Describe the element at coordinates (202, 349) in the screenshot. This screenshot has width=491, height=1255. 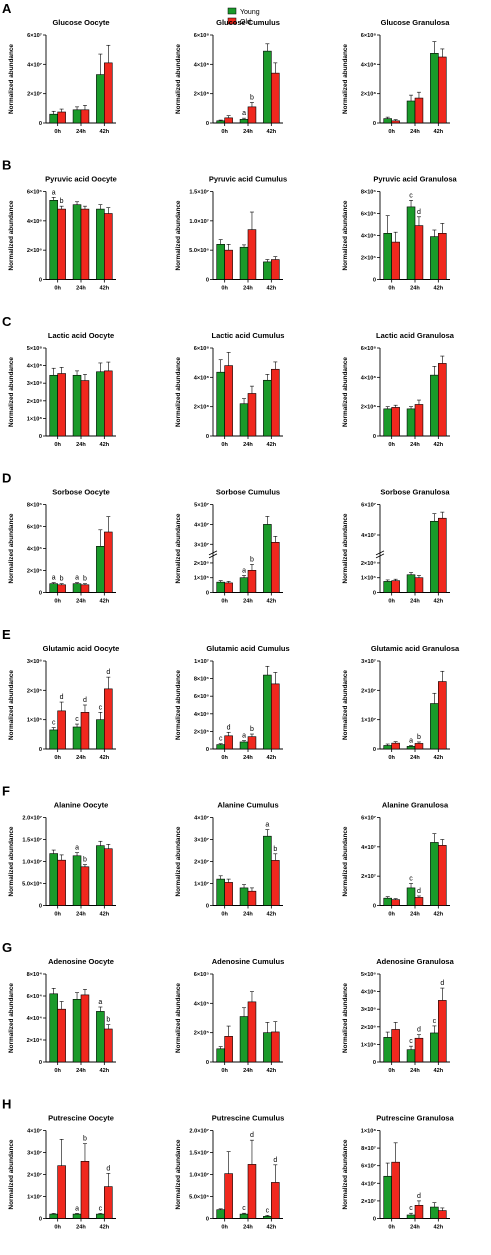
I see `y-tick-label: 6×10⁸` at that location.